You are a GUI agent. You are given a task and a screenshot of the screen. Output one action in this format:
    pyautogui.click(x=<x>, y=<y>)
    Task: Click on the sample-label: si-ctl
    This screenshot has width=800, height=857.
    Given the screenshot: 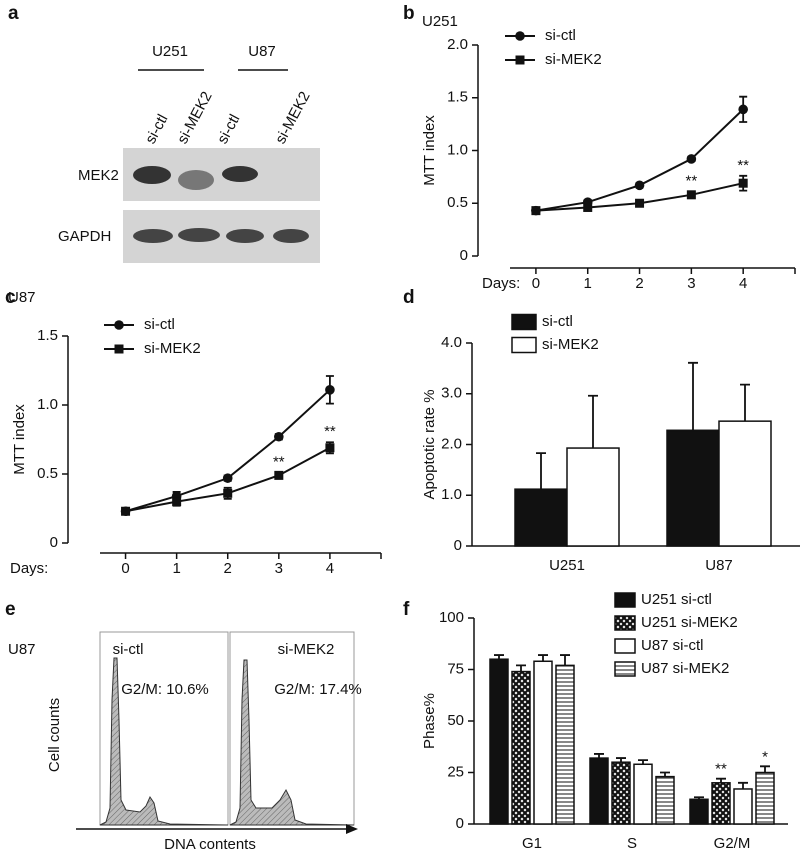 What is the action you would take?
    pyautogui.click(x=128, y=649)
    